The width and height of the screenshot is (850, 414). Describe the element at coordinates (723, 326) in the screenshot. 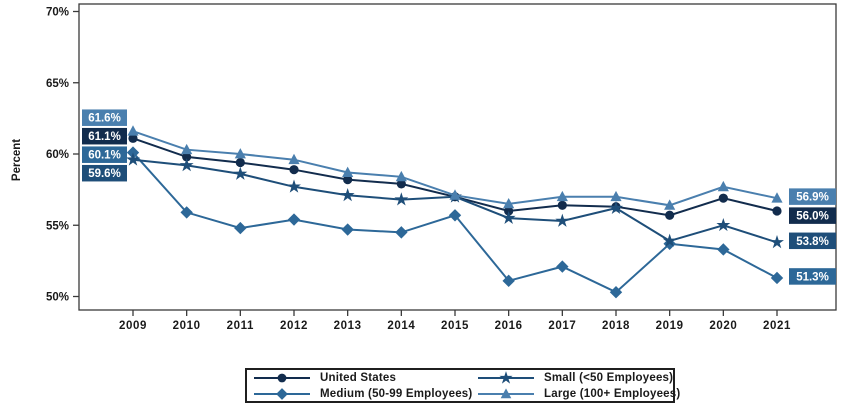

I see `x-tick-label: 2020` at that location.